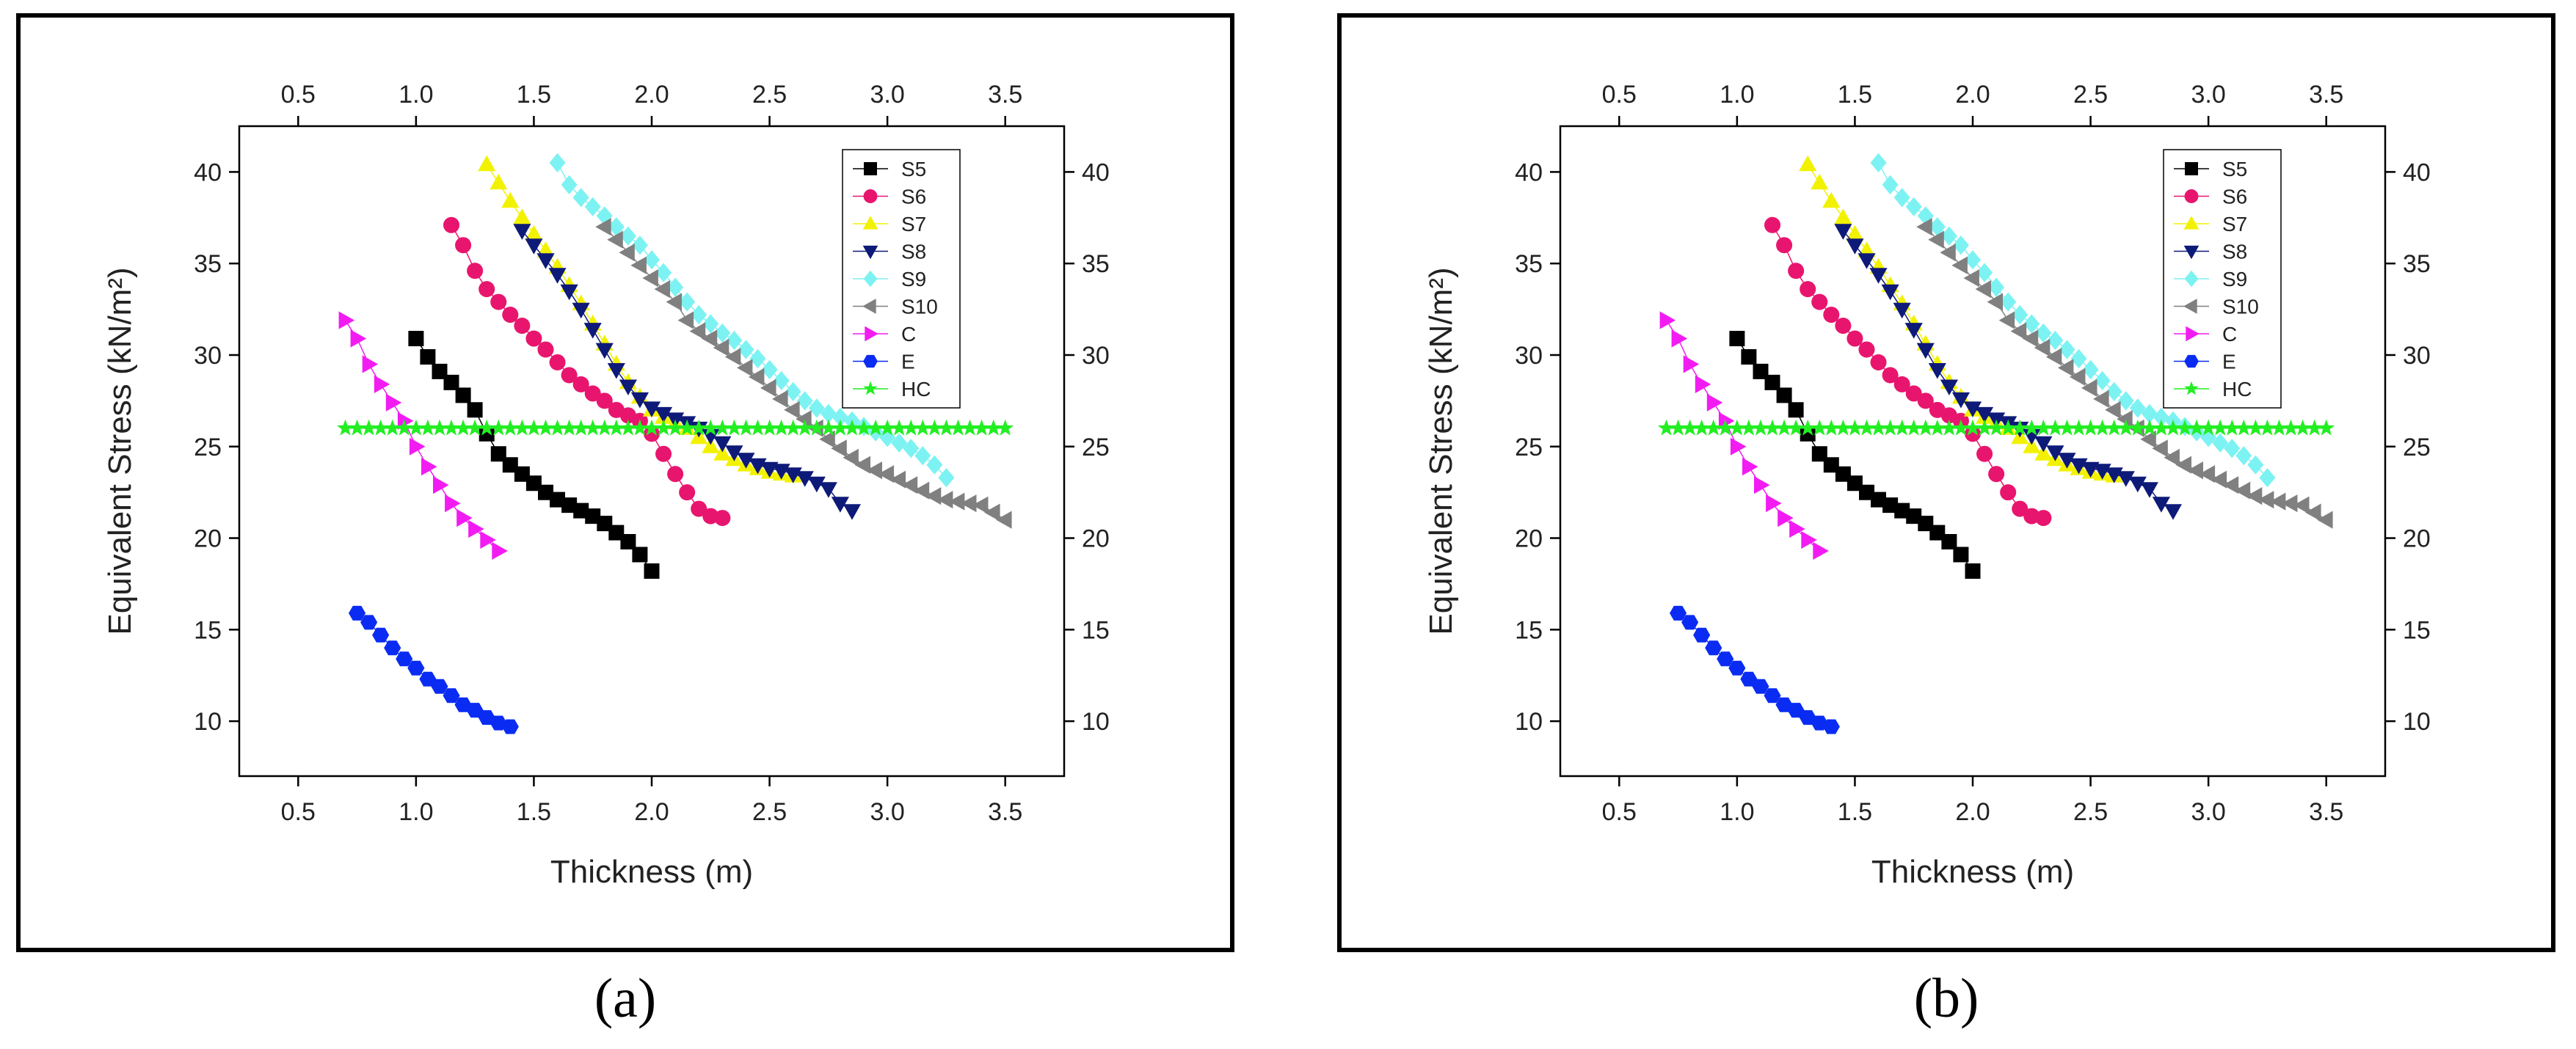  What do you see at coordinates (870, 388) in the screenshot?
I see `legend-marker-hc` at bounding box center [870, 388].